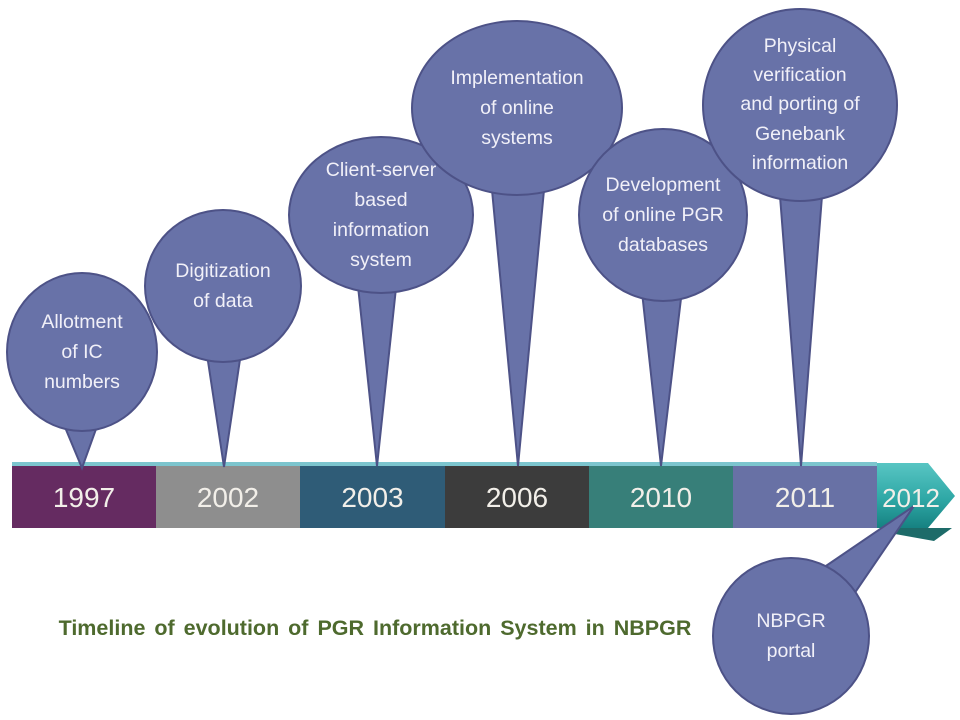 The width and height of the screenshot is (960, 720). I want to click on balloon-text-line: of IC, so click(82, 351).